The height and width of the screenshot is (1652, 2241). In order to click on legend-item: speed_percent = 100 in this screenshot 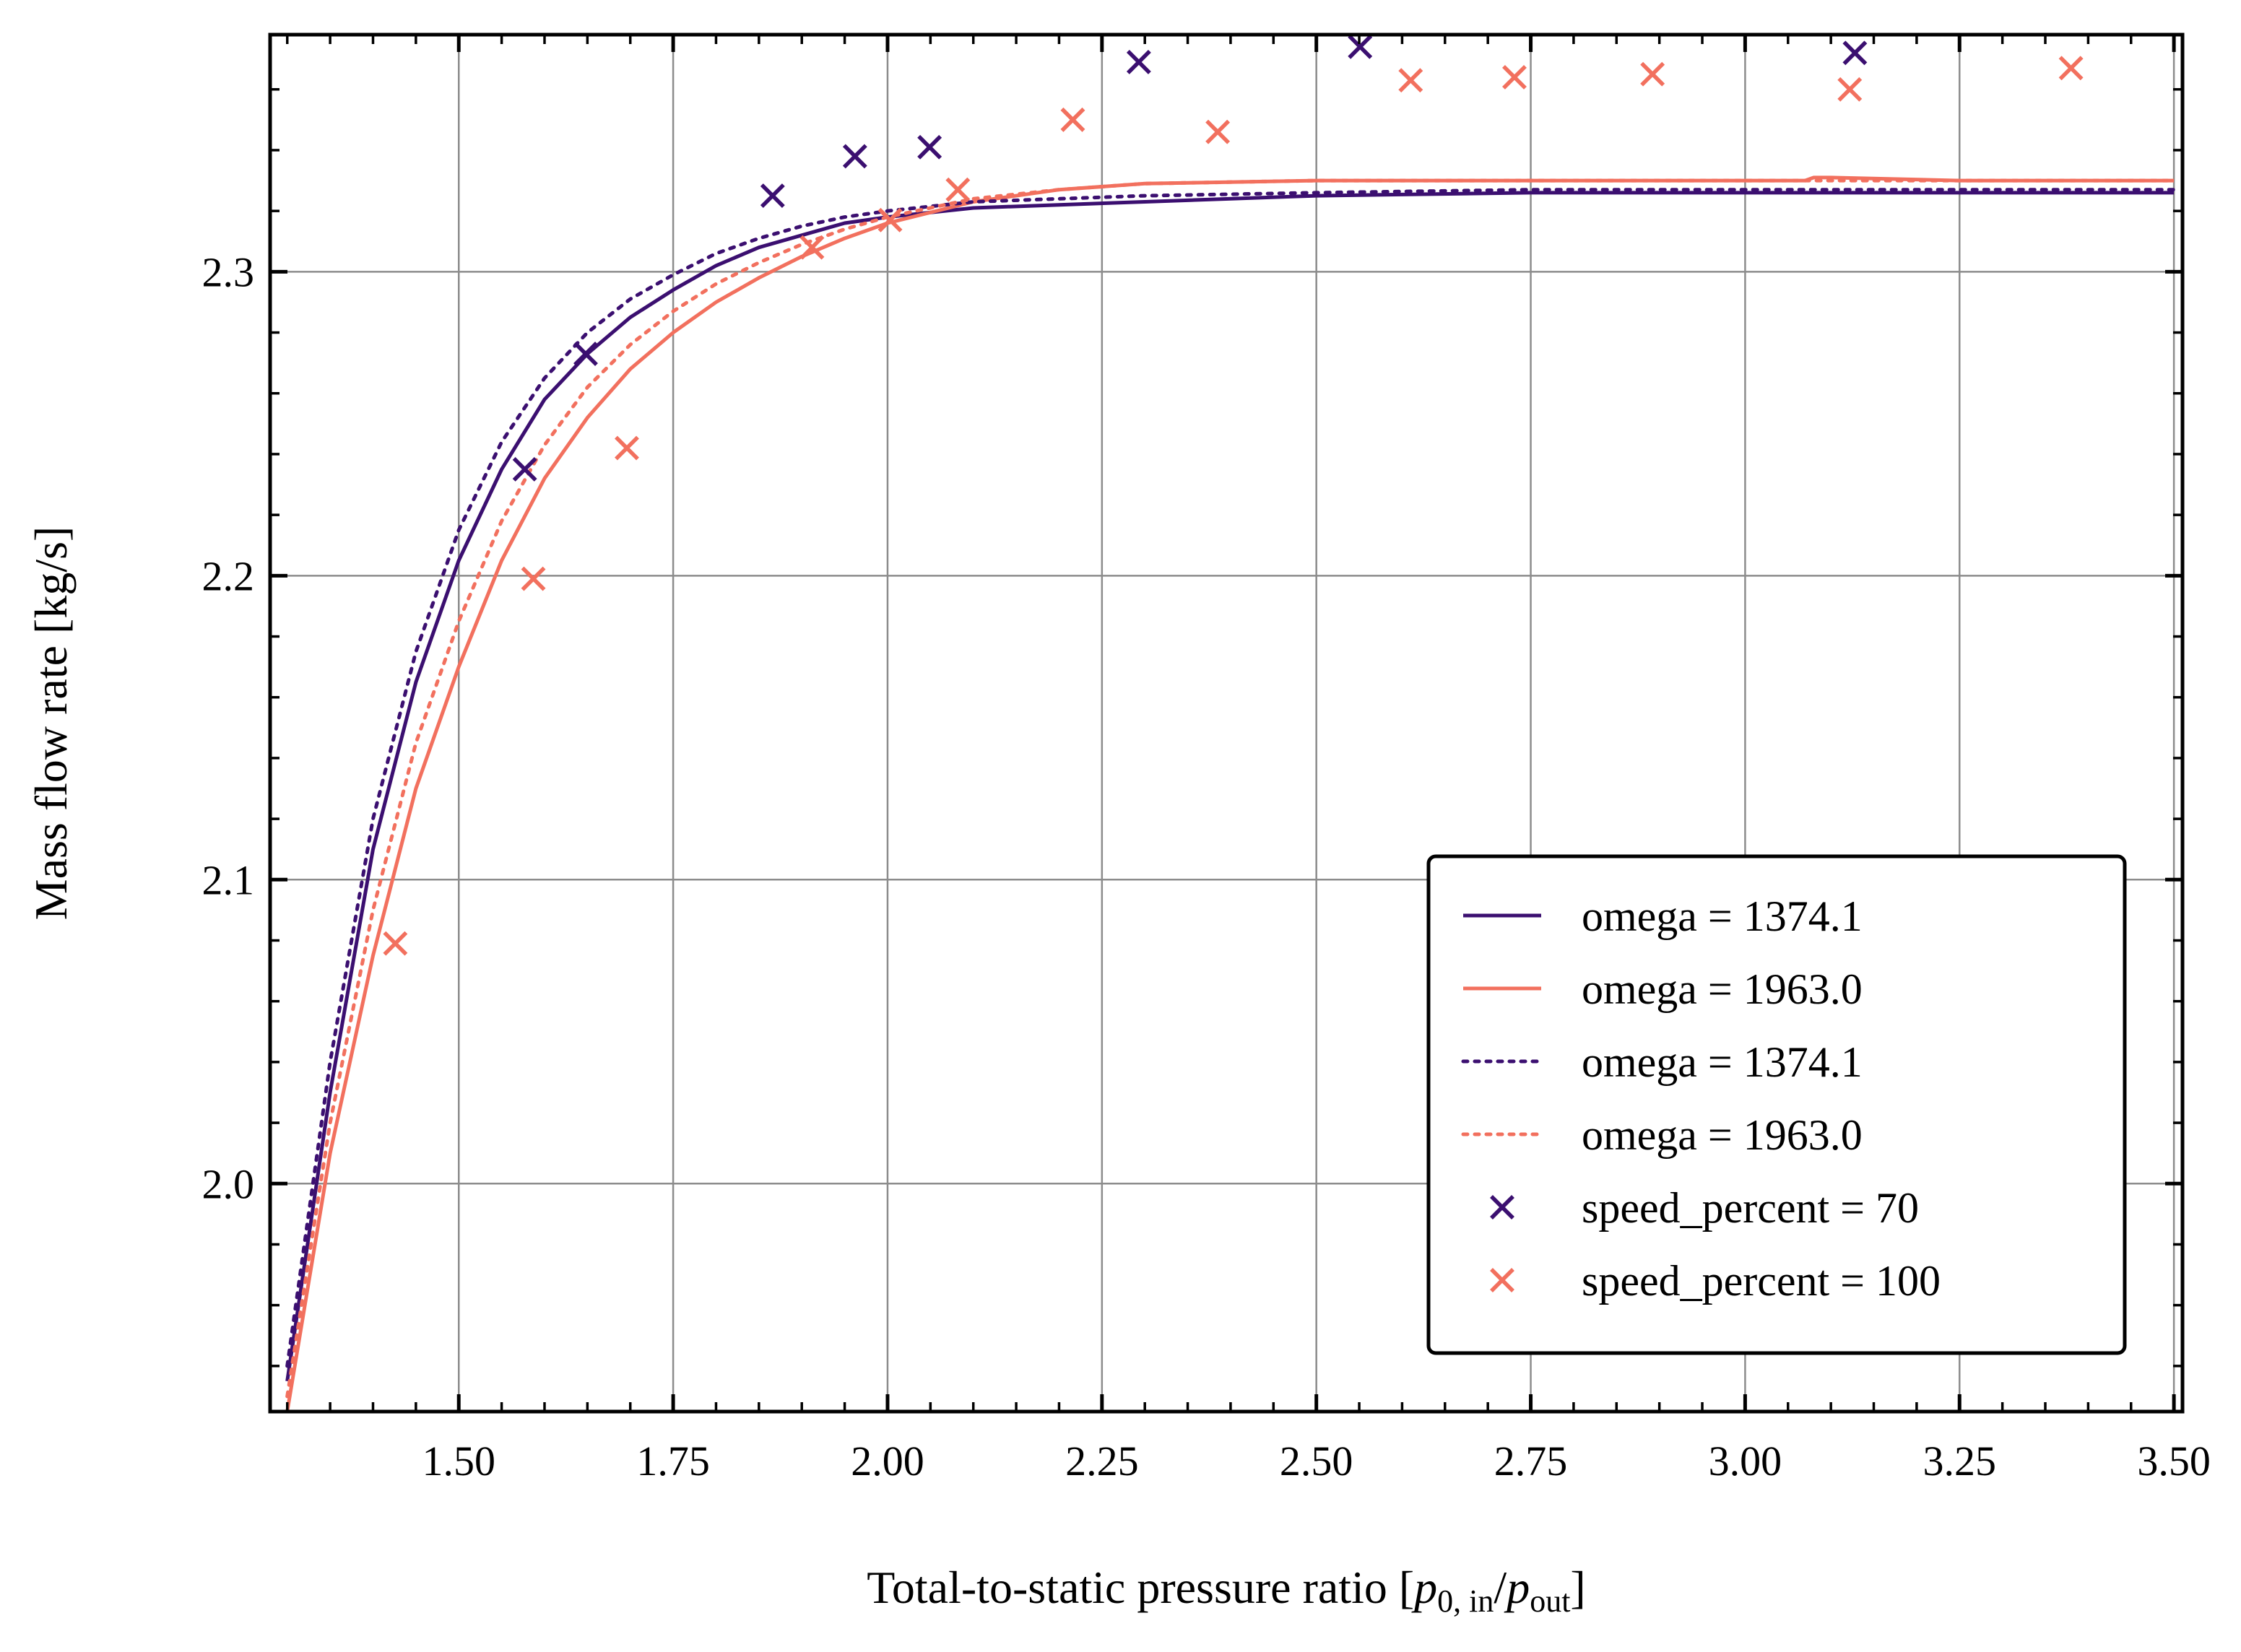, I will do `click(1715, 1281)`.